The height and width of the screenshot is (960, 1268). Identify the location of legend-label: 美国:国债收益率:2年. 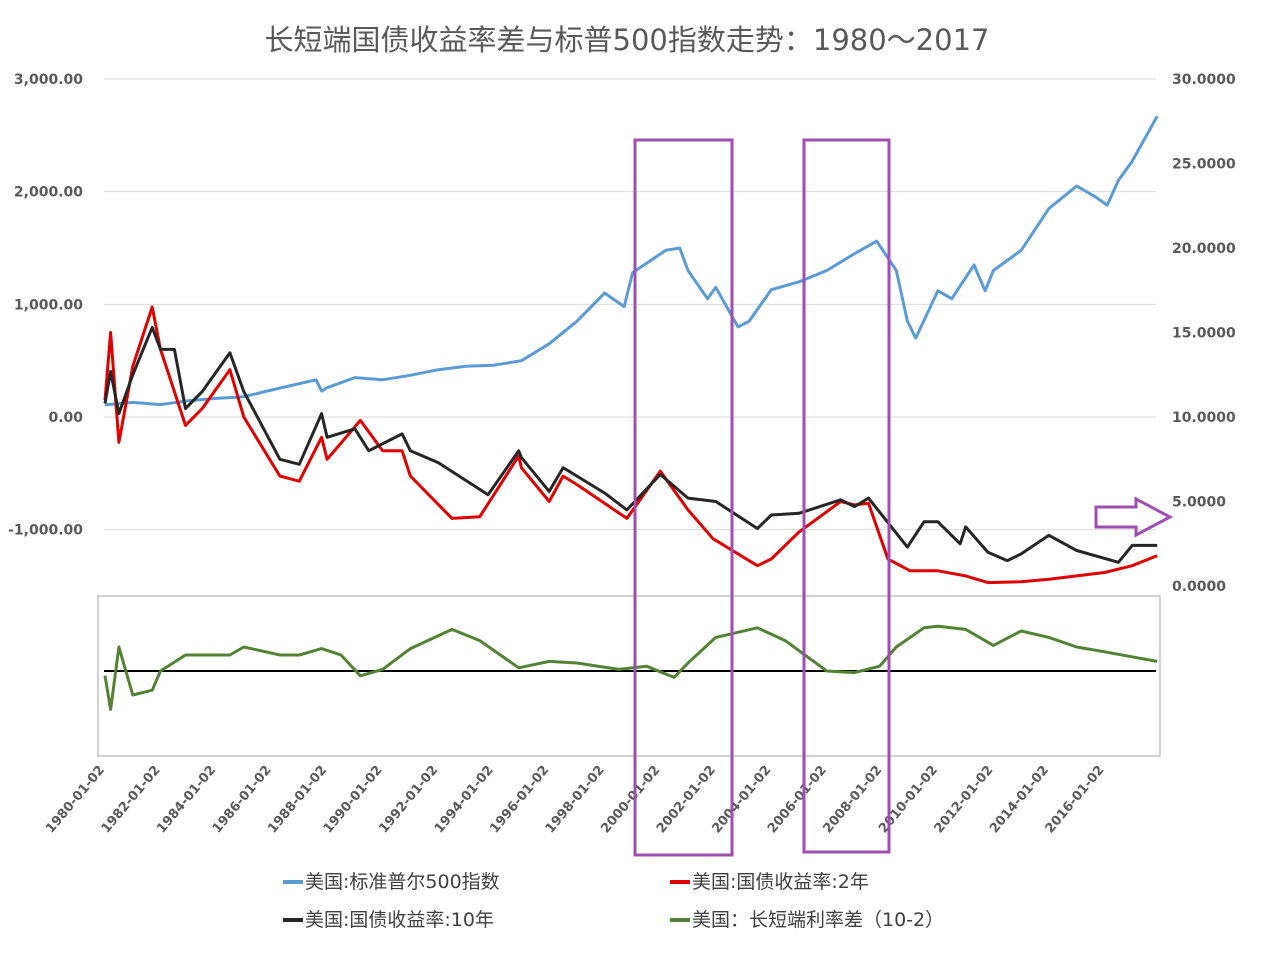
(780, 882).